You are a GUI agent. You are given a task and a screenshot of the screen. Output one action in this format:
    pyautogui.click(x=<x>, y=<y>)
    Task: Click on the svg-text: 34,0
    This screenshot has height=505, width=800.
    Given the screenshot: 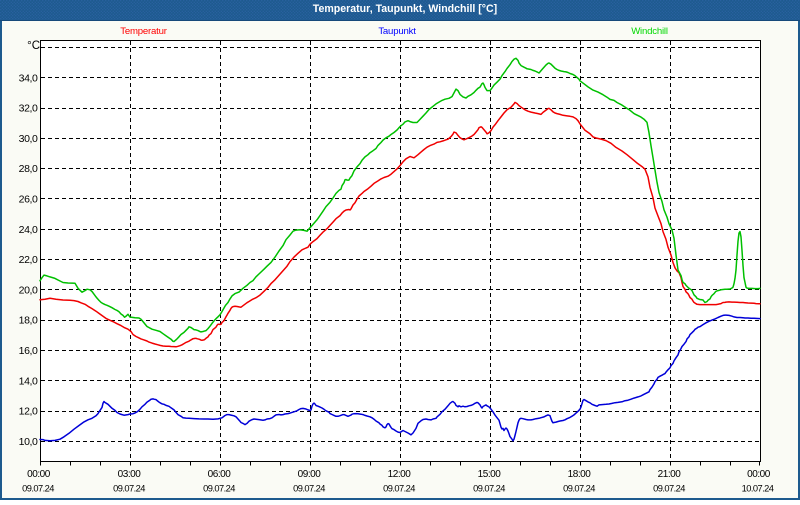 What is the action you would take?
    pyautogui.click(x=28, y=78)
    